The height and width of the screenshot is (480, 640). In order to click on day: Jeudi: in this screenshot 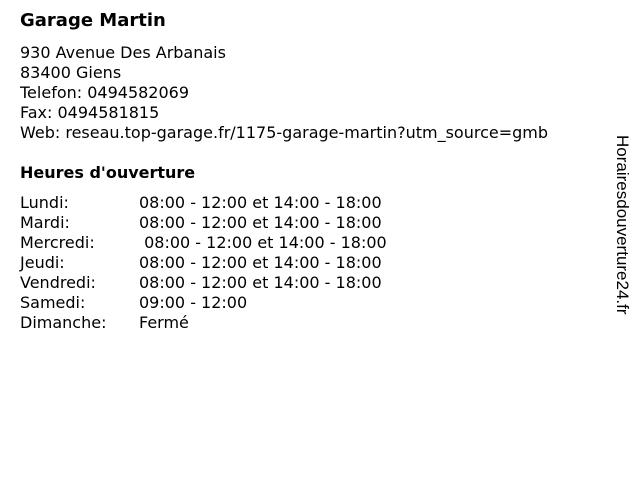, I will do `click(42, 262)`.